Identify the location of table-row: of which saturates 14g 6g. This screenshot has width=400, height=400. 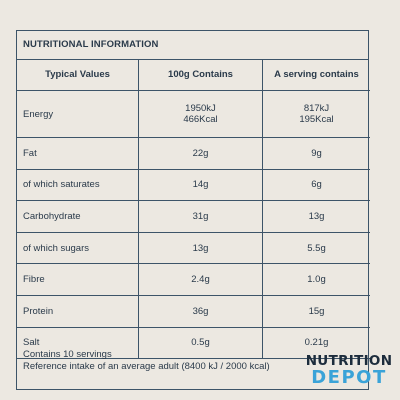
(193, 185).